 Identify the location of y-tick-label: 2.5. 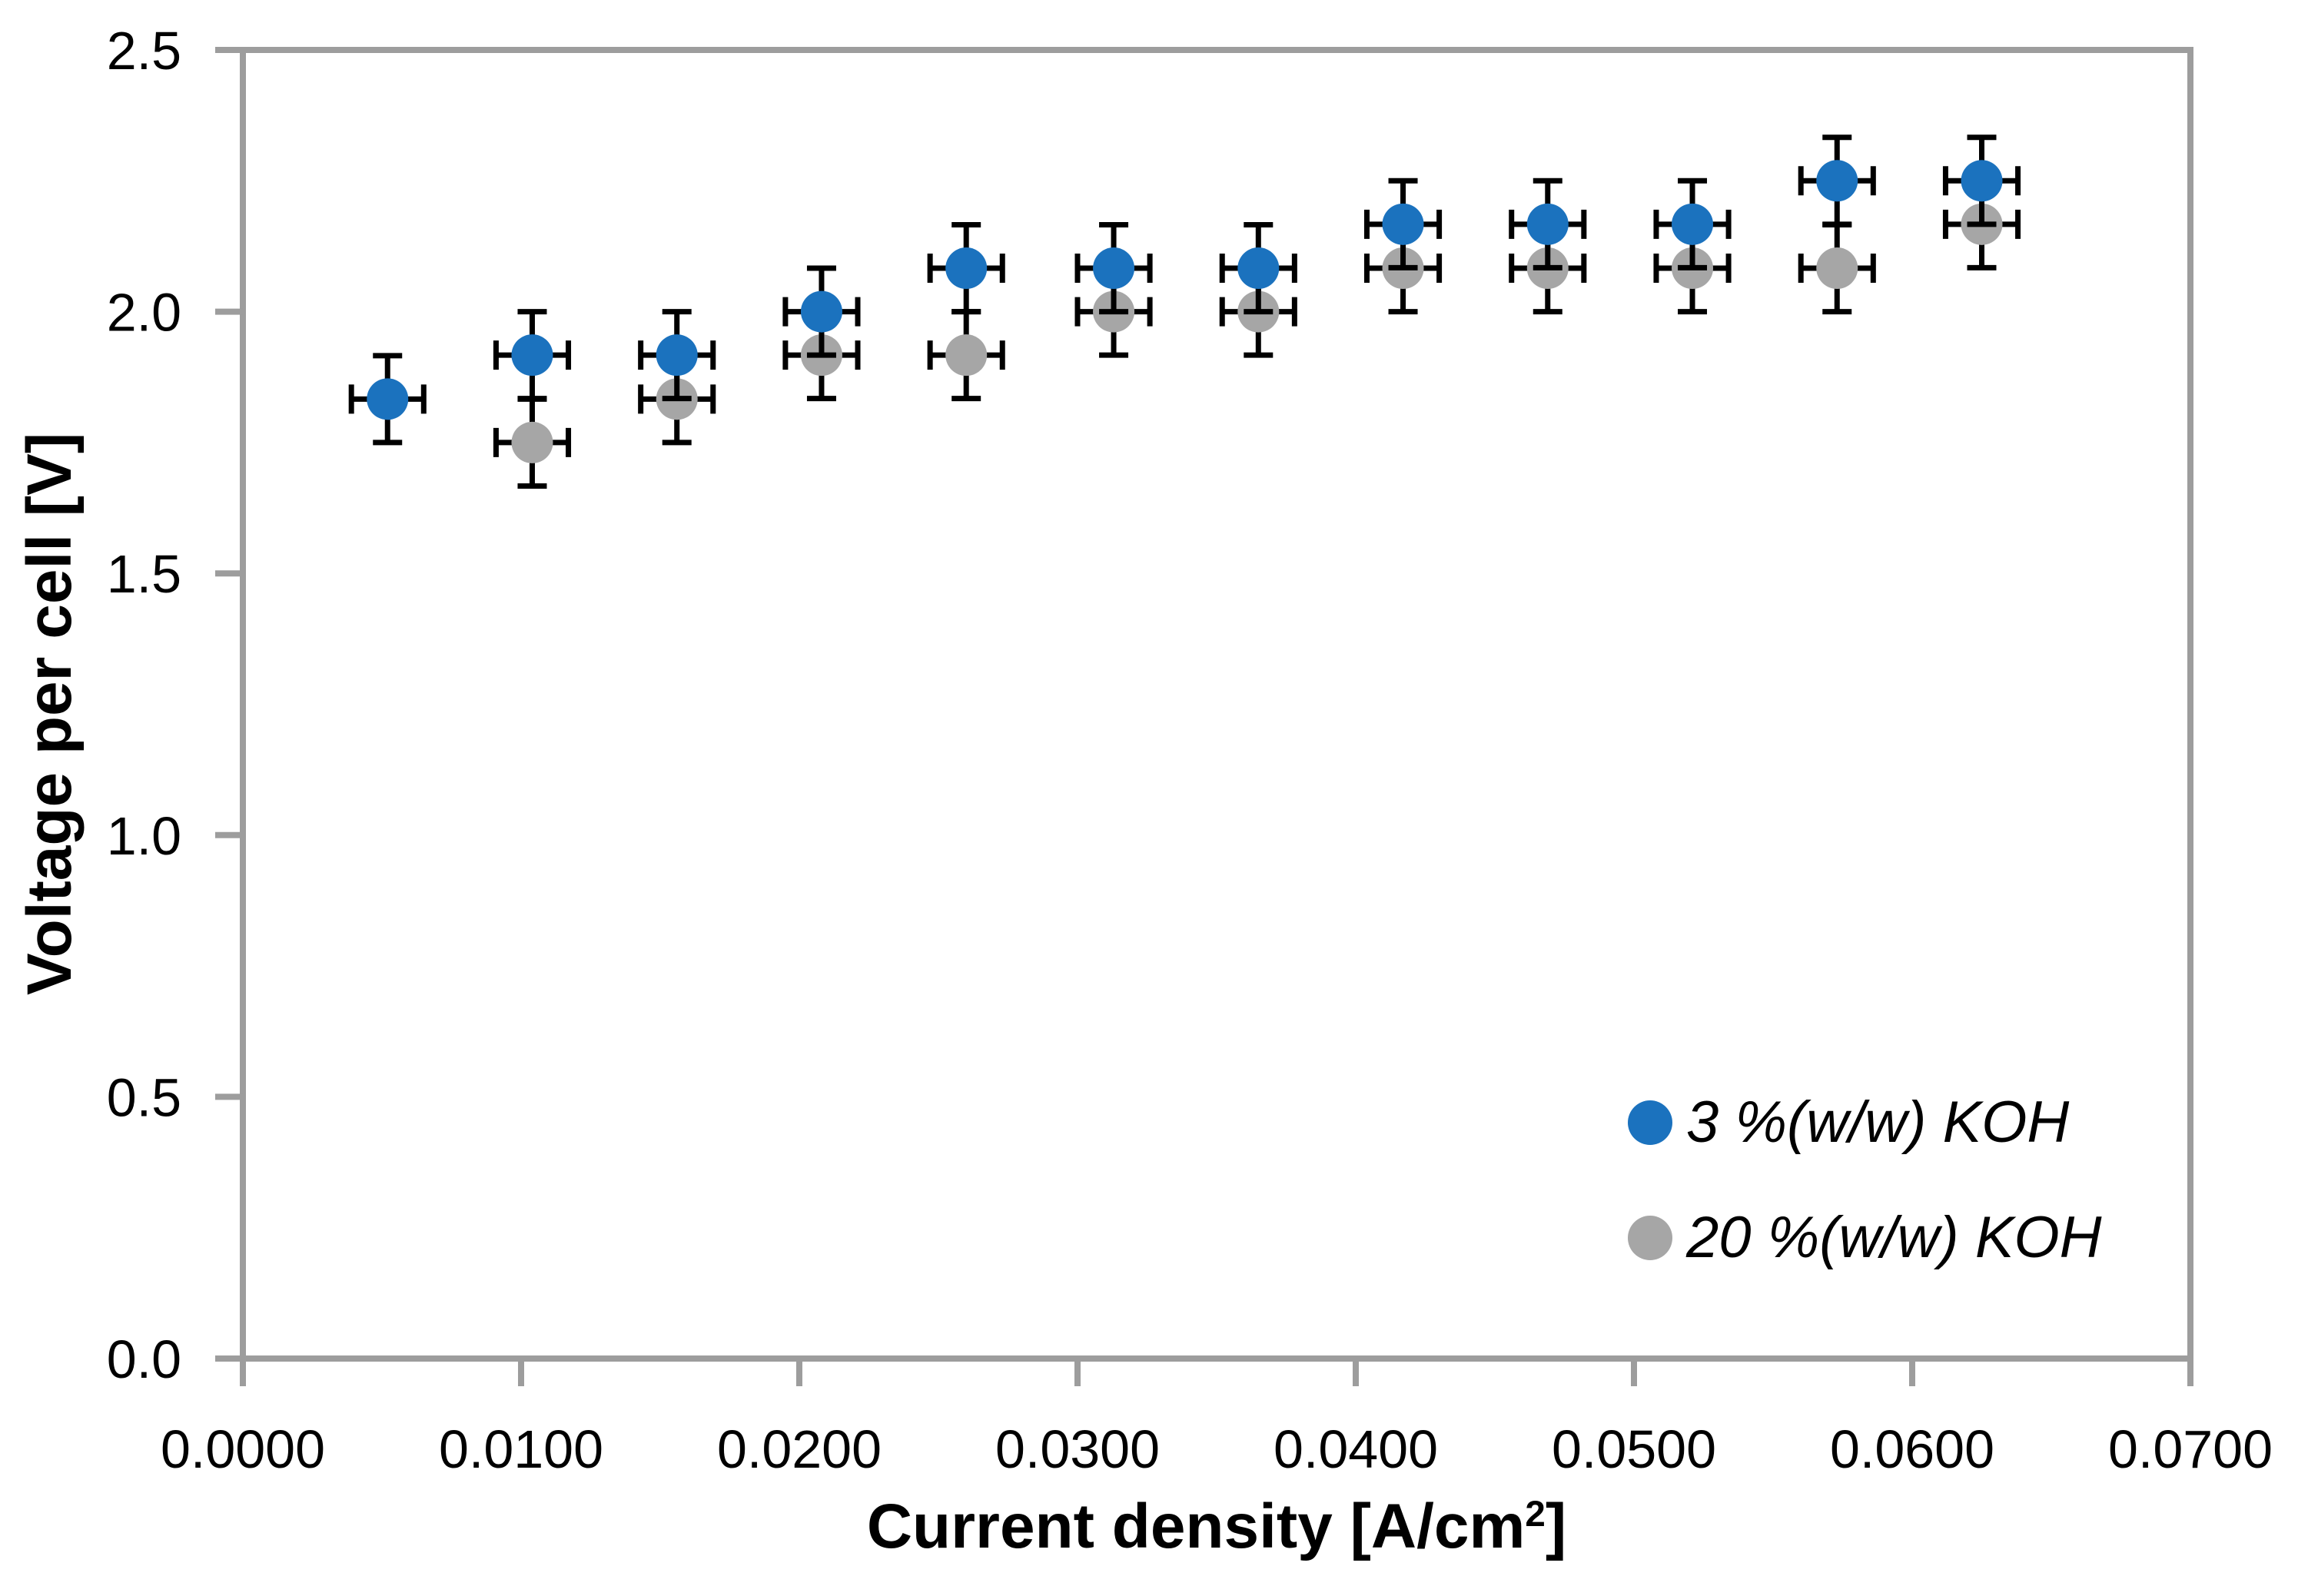
(144, 51).